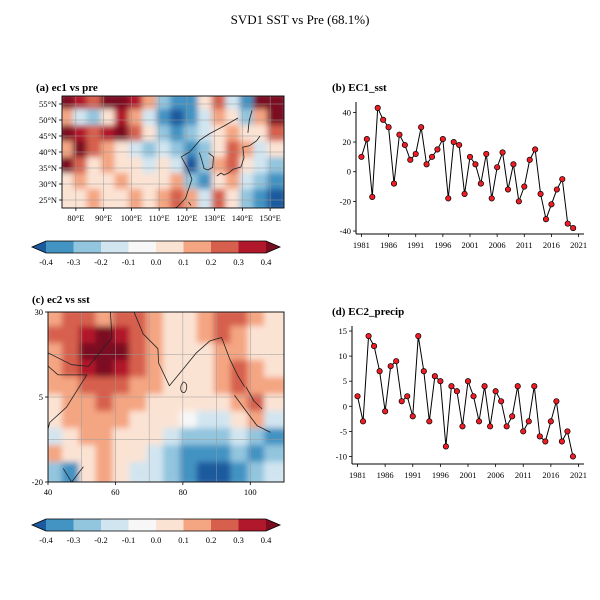 This screenshot has width=600, height=600. Describe the element at coordinates (341, 456) in the screenshot. I see `svg-text: -10` at that location.